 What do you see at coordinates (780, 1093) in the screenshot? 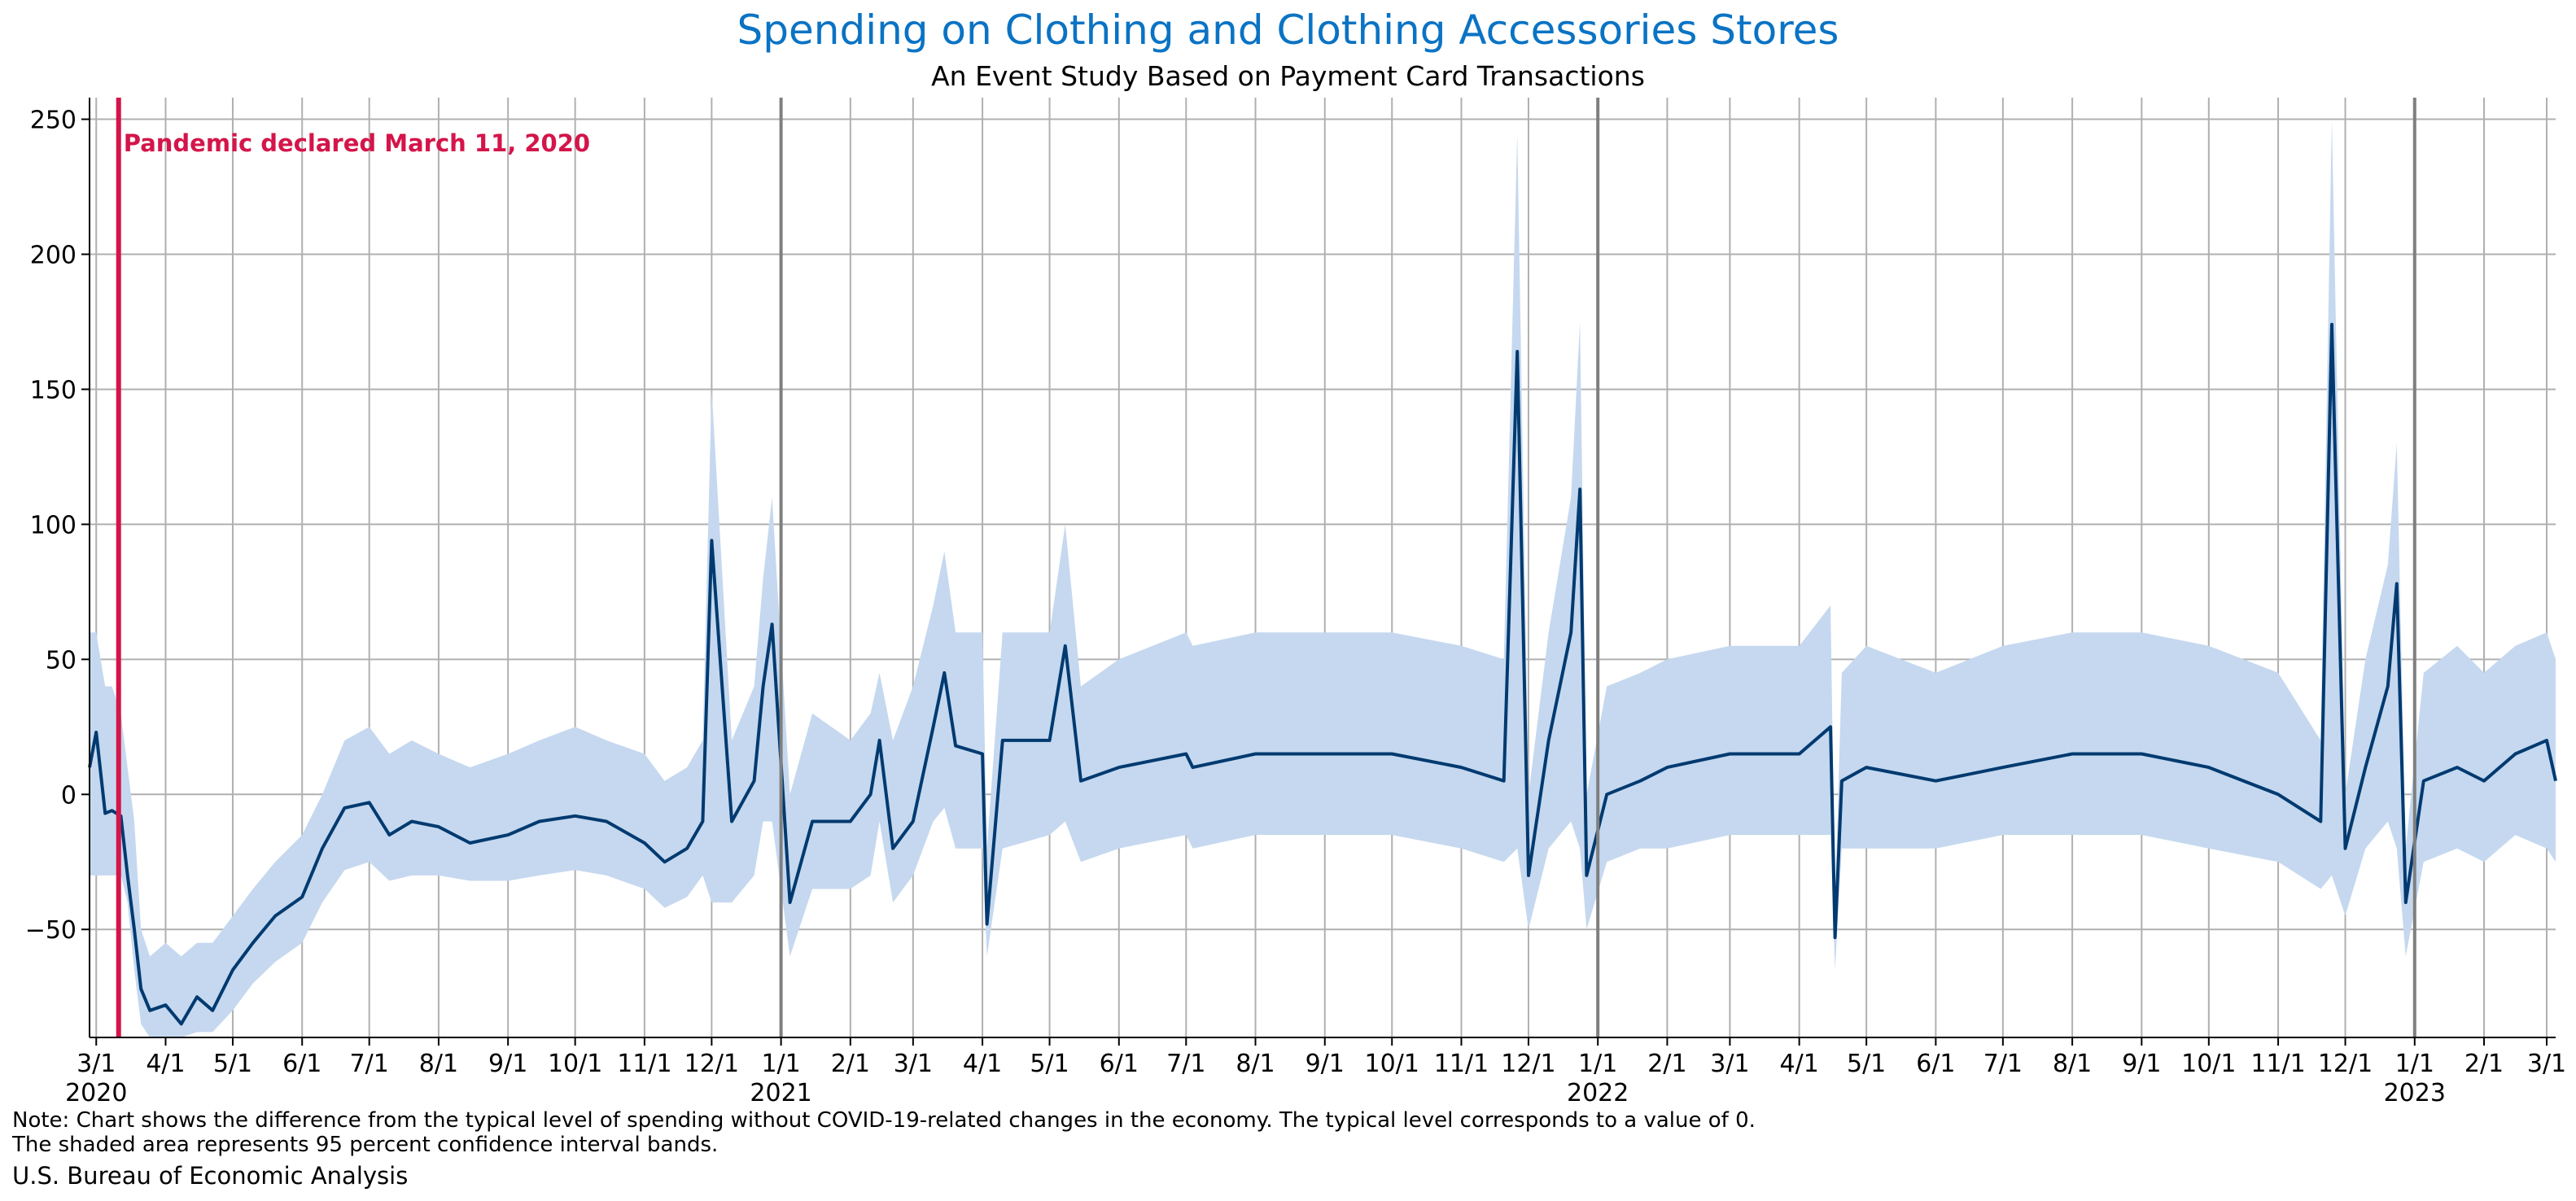
I see `x-year-label: 2021` at bounding box center [780, 1093].